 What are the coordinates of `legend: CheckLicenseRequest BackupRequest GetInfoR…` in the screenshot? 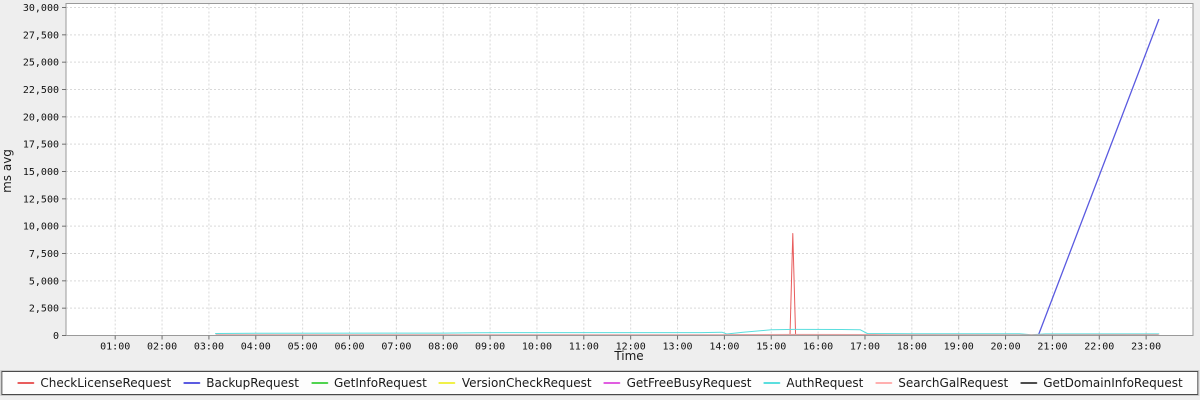 It's located at (600, 383).